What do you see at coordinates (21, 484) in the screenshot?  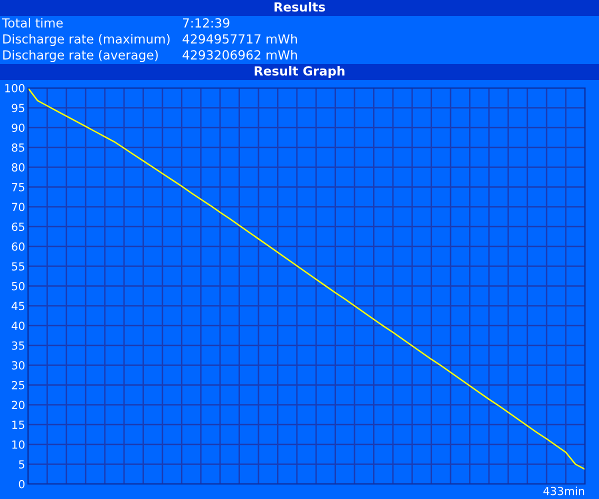 I see `y-tick-label: 0` at bounding box center [21, 484].